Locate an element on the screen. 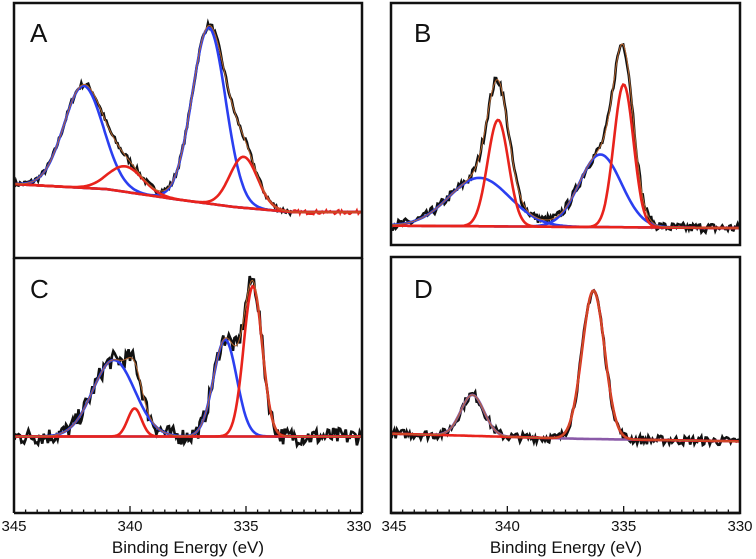  panel-c-plot is located at coordinates (188, 362).